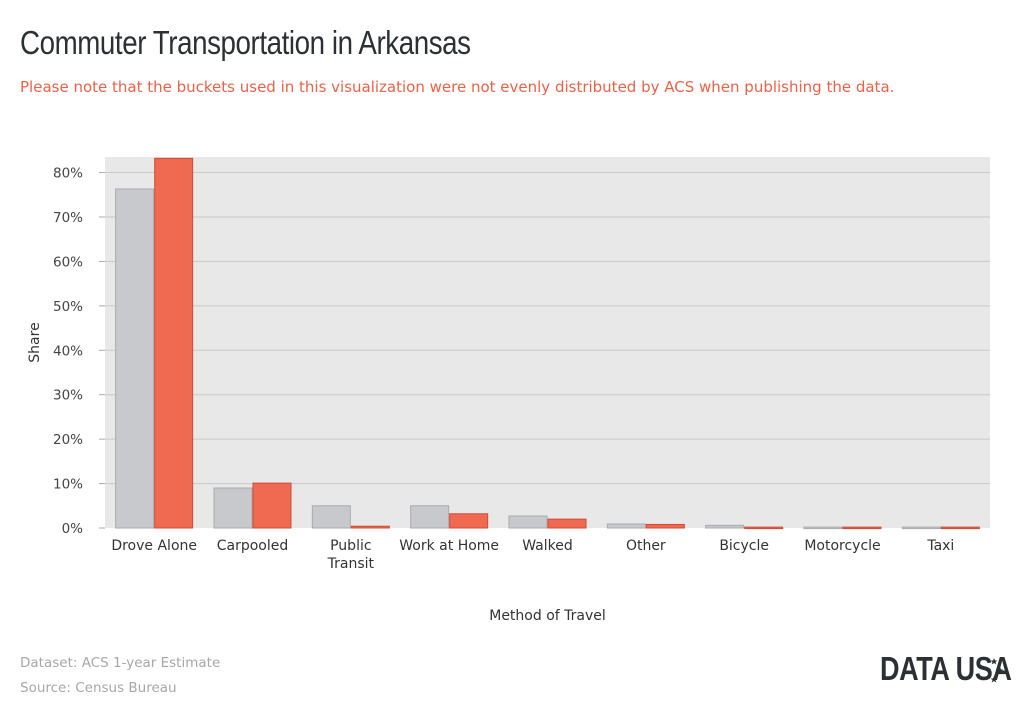 The image size is (1024, 722). Describe the element at coordinates (68, 351) in the screenshot. I see `y-tick-label: 40%` at that location.